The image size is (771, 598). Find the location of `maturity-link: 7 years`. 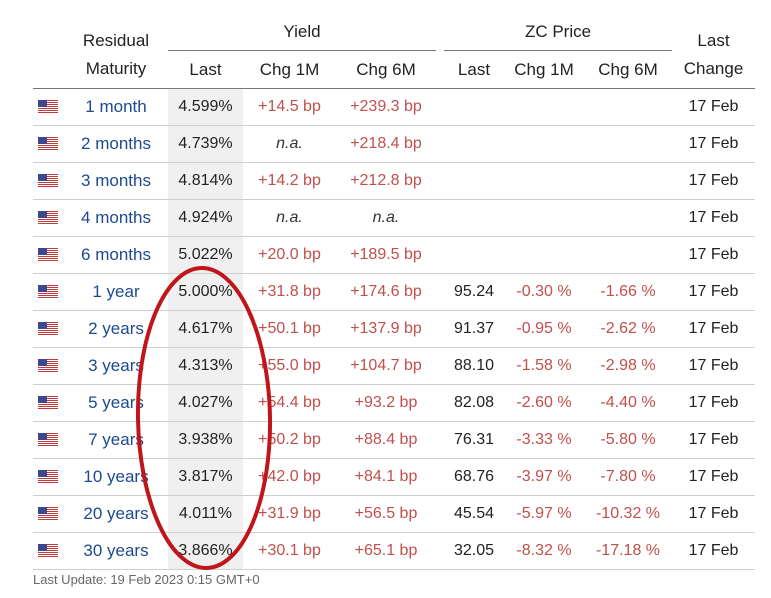

maturity-link: 7 years is located at coordinates (116, 439).